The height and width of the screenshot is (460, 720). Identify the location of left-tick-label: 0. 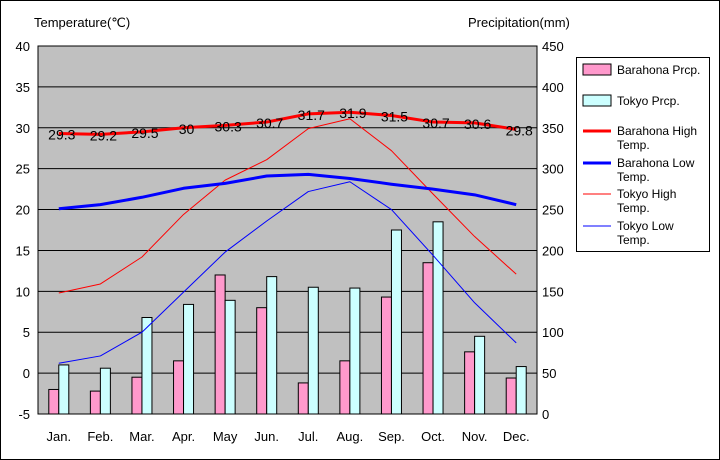
(26, 373).